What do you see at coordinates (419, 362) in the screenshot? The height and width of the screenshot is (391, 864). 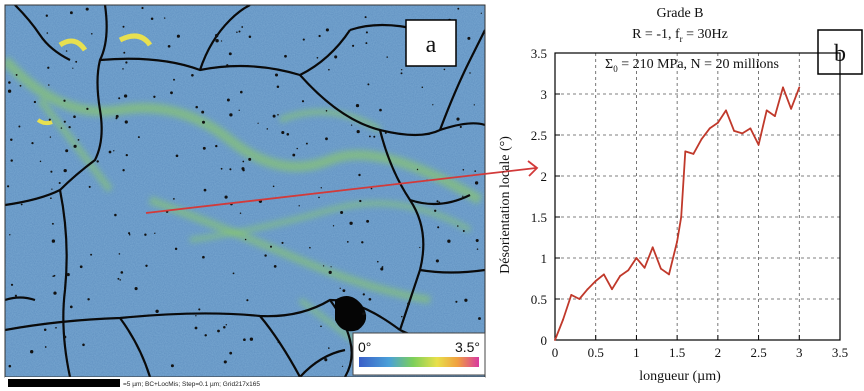 I see `colorbar-gradient` at bounding box center [419, 362].